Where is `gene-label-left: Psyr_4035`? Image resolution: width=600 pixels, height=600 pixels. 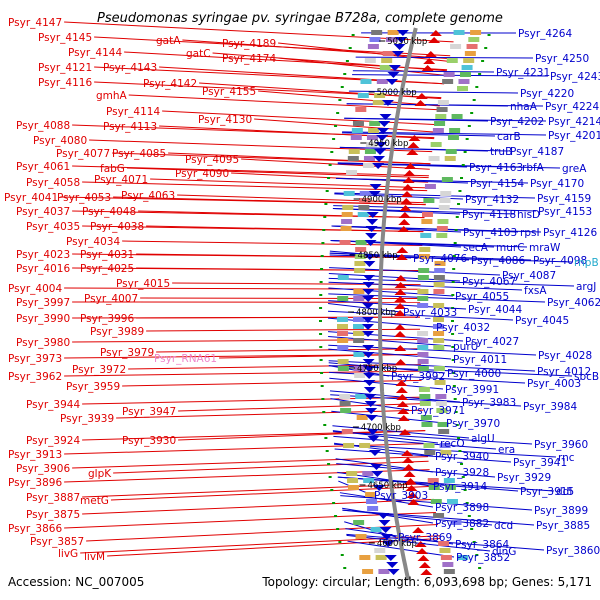 gene-label-left: Psyr_4035 is located at coordinates (53, 227).